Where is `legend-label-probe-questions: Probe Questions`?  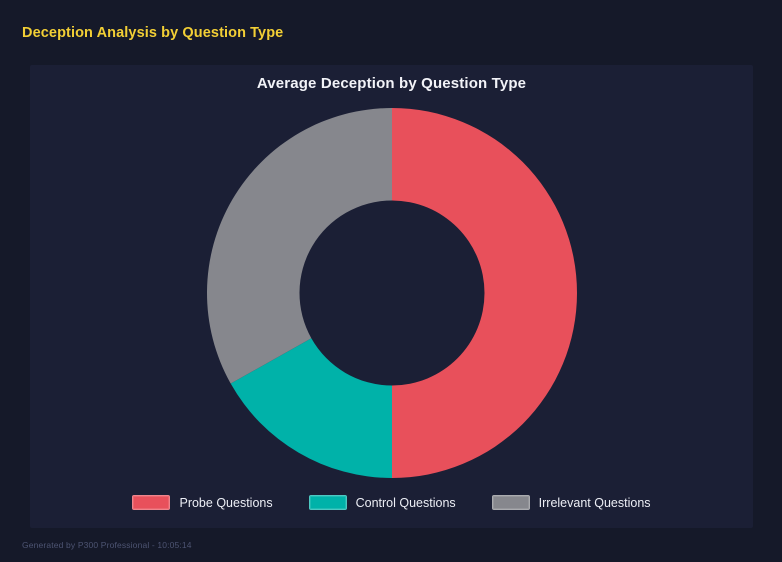 legend-label-probe-questions: Probe Questions is located at coordinates (226, 502).